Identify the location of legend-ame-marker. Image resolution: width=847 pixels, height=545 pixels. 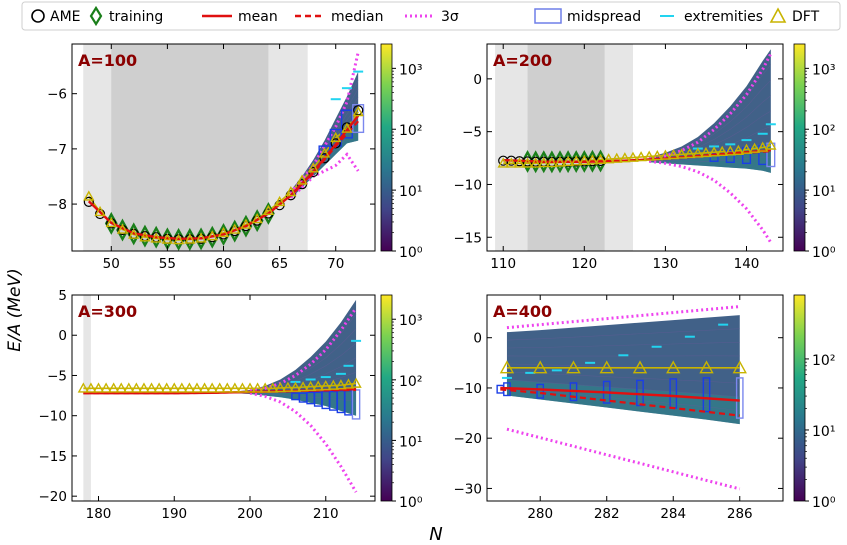
(38, 16).